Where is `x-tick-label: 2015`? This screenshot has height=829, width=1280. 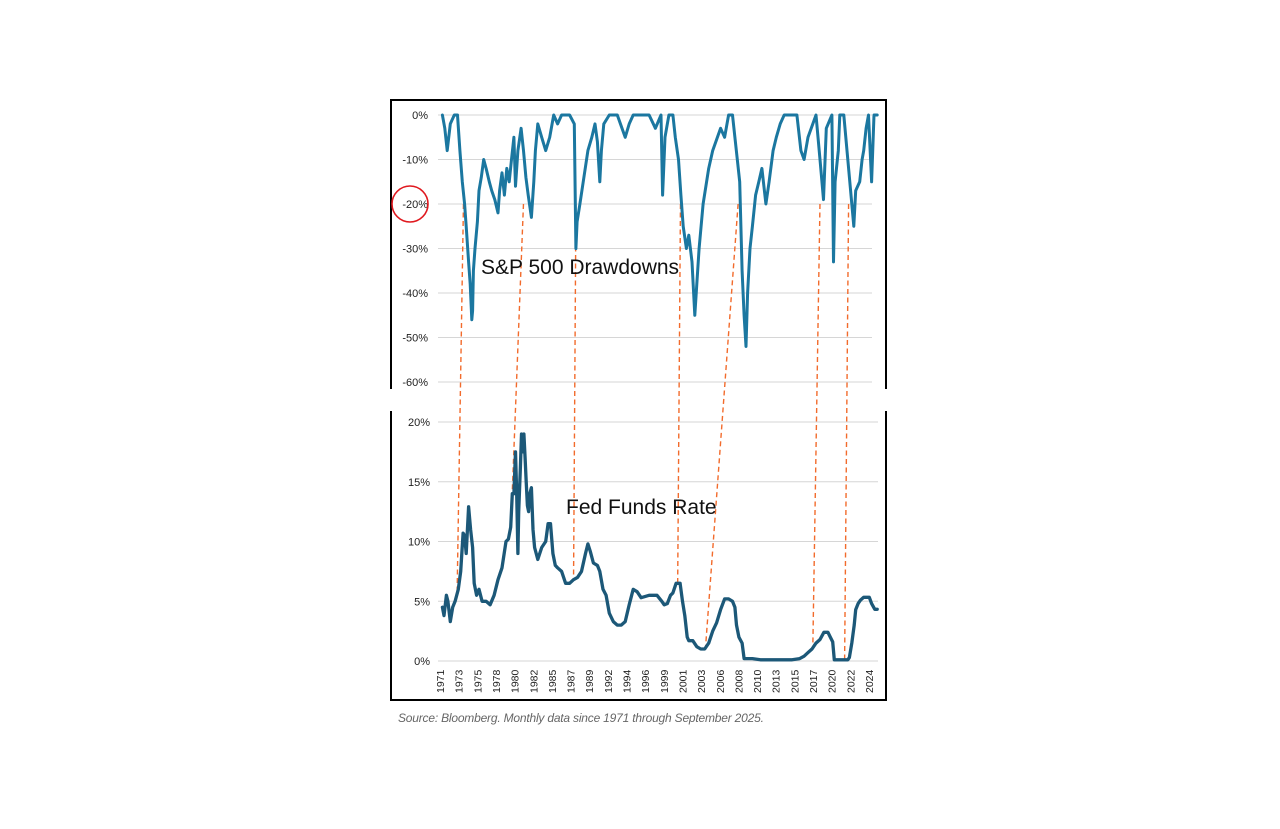
x-tick-label: 2015 is located at coordinates (795, 681).